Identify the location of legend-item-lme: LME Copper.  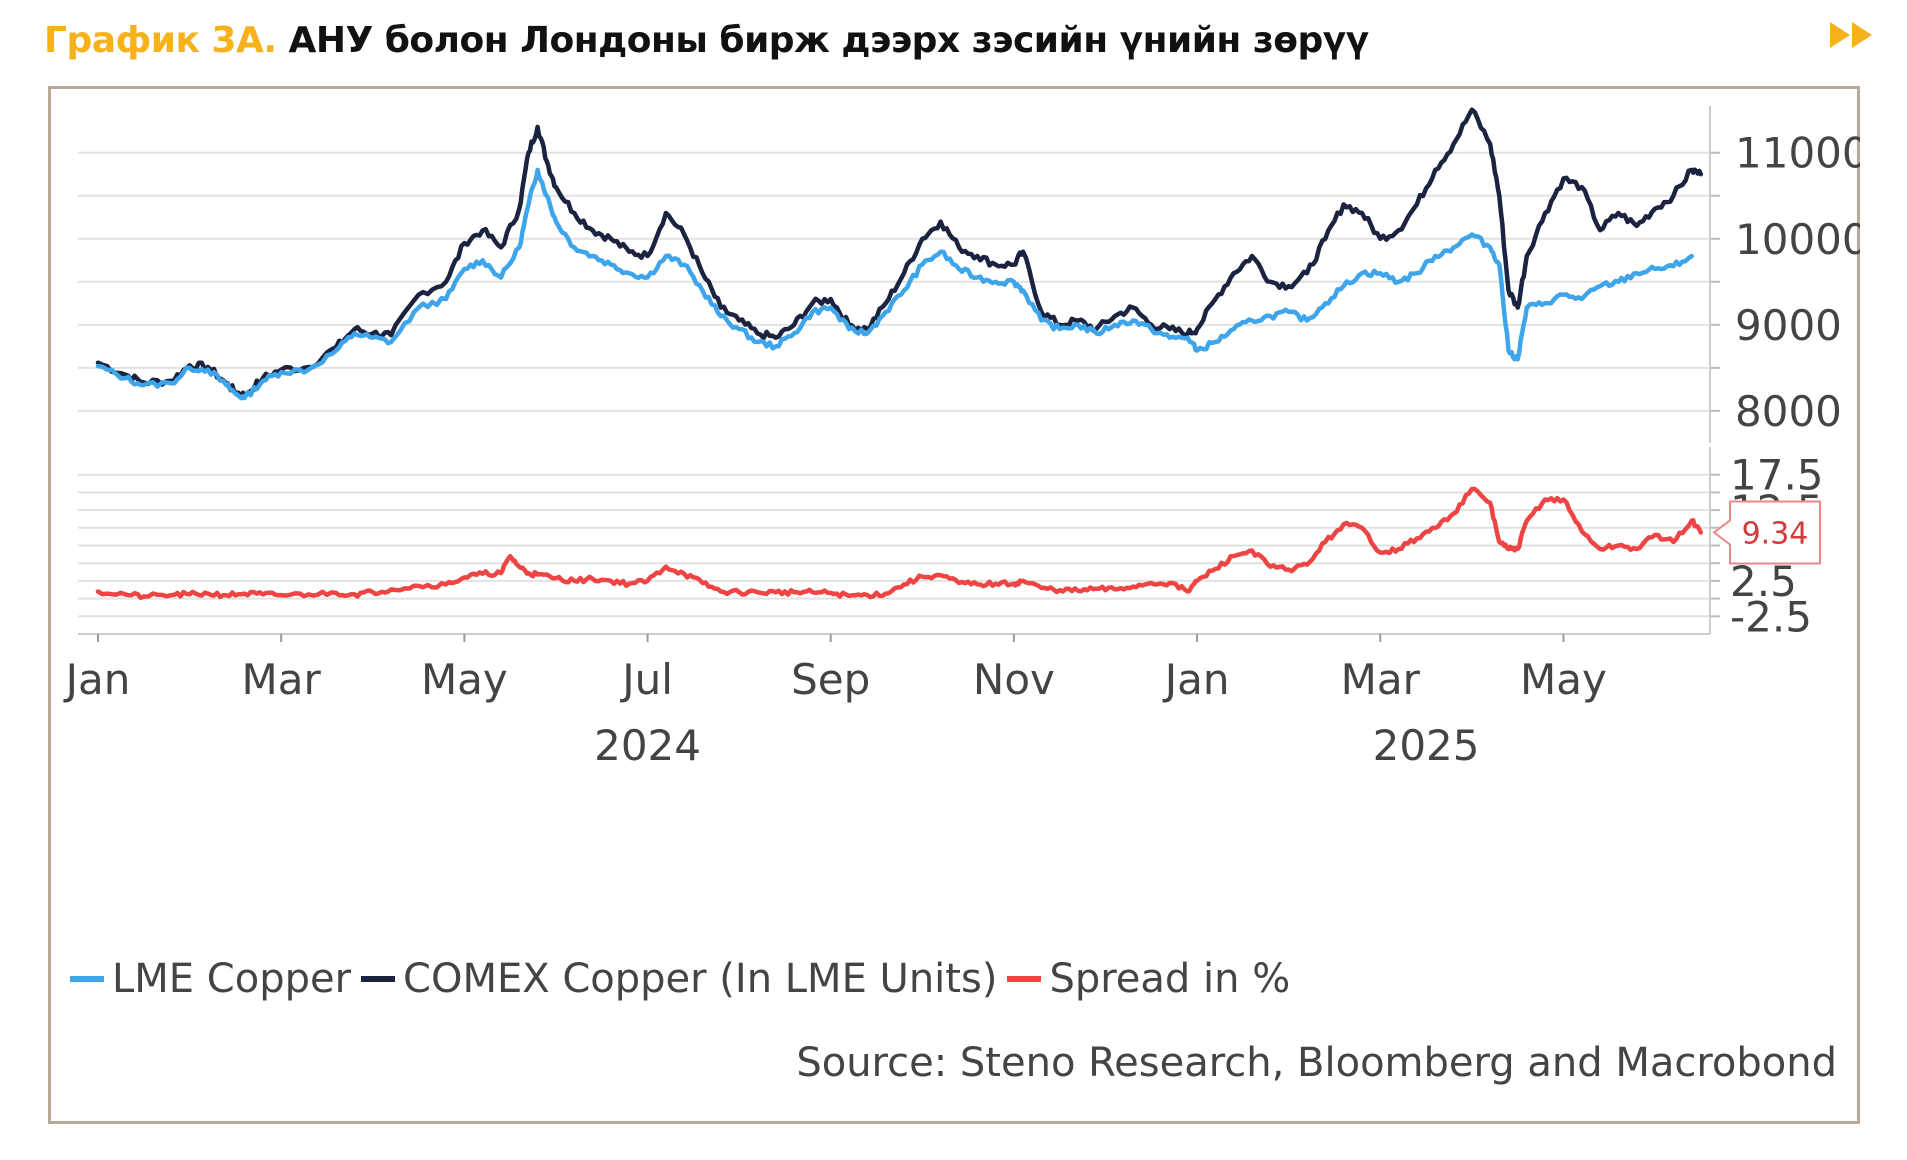
(210, 979).